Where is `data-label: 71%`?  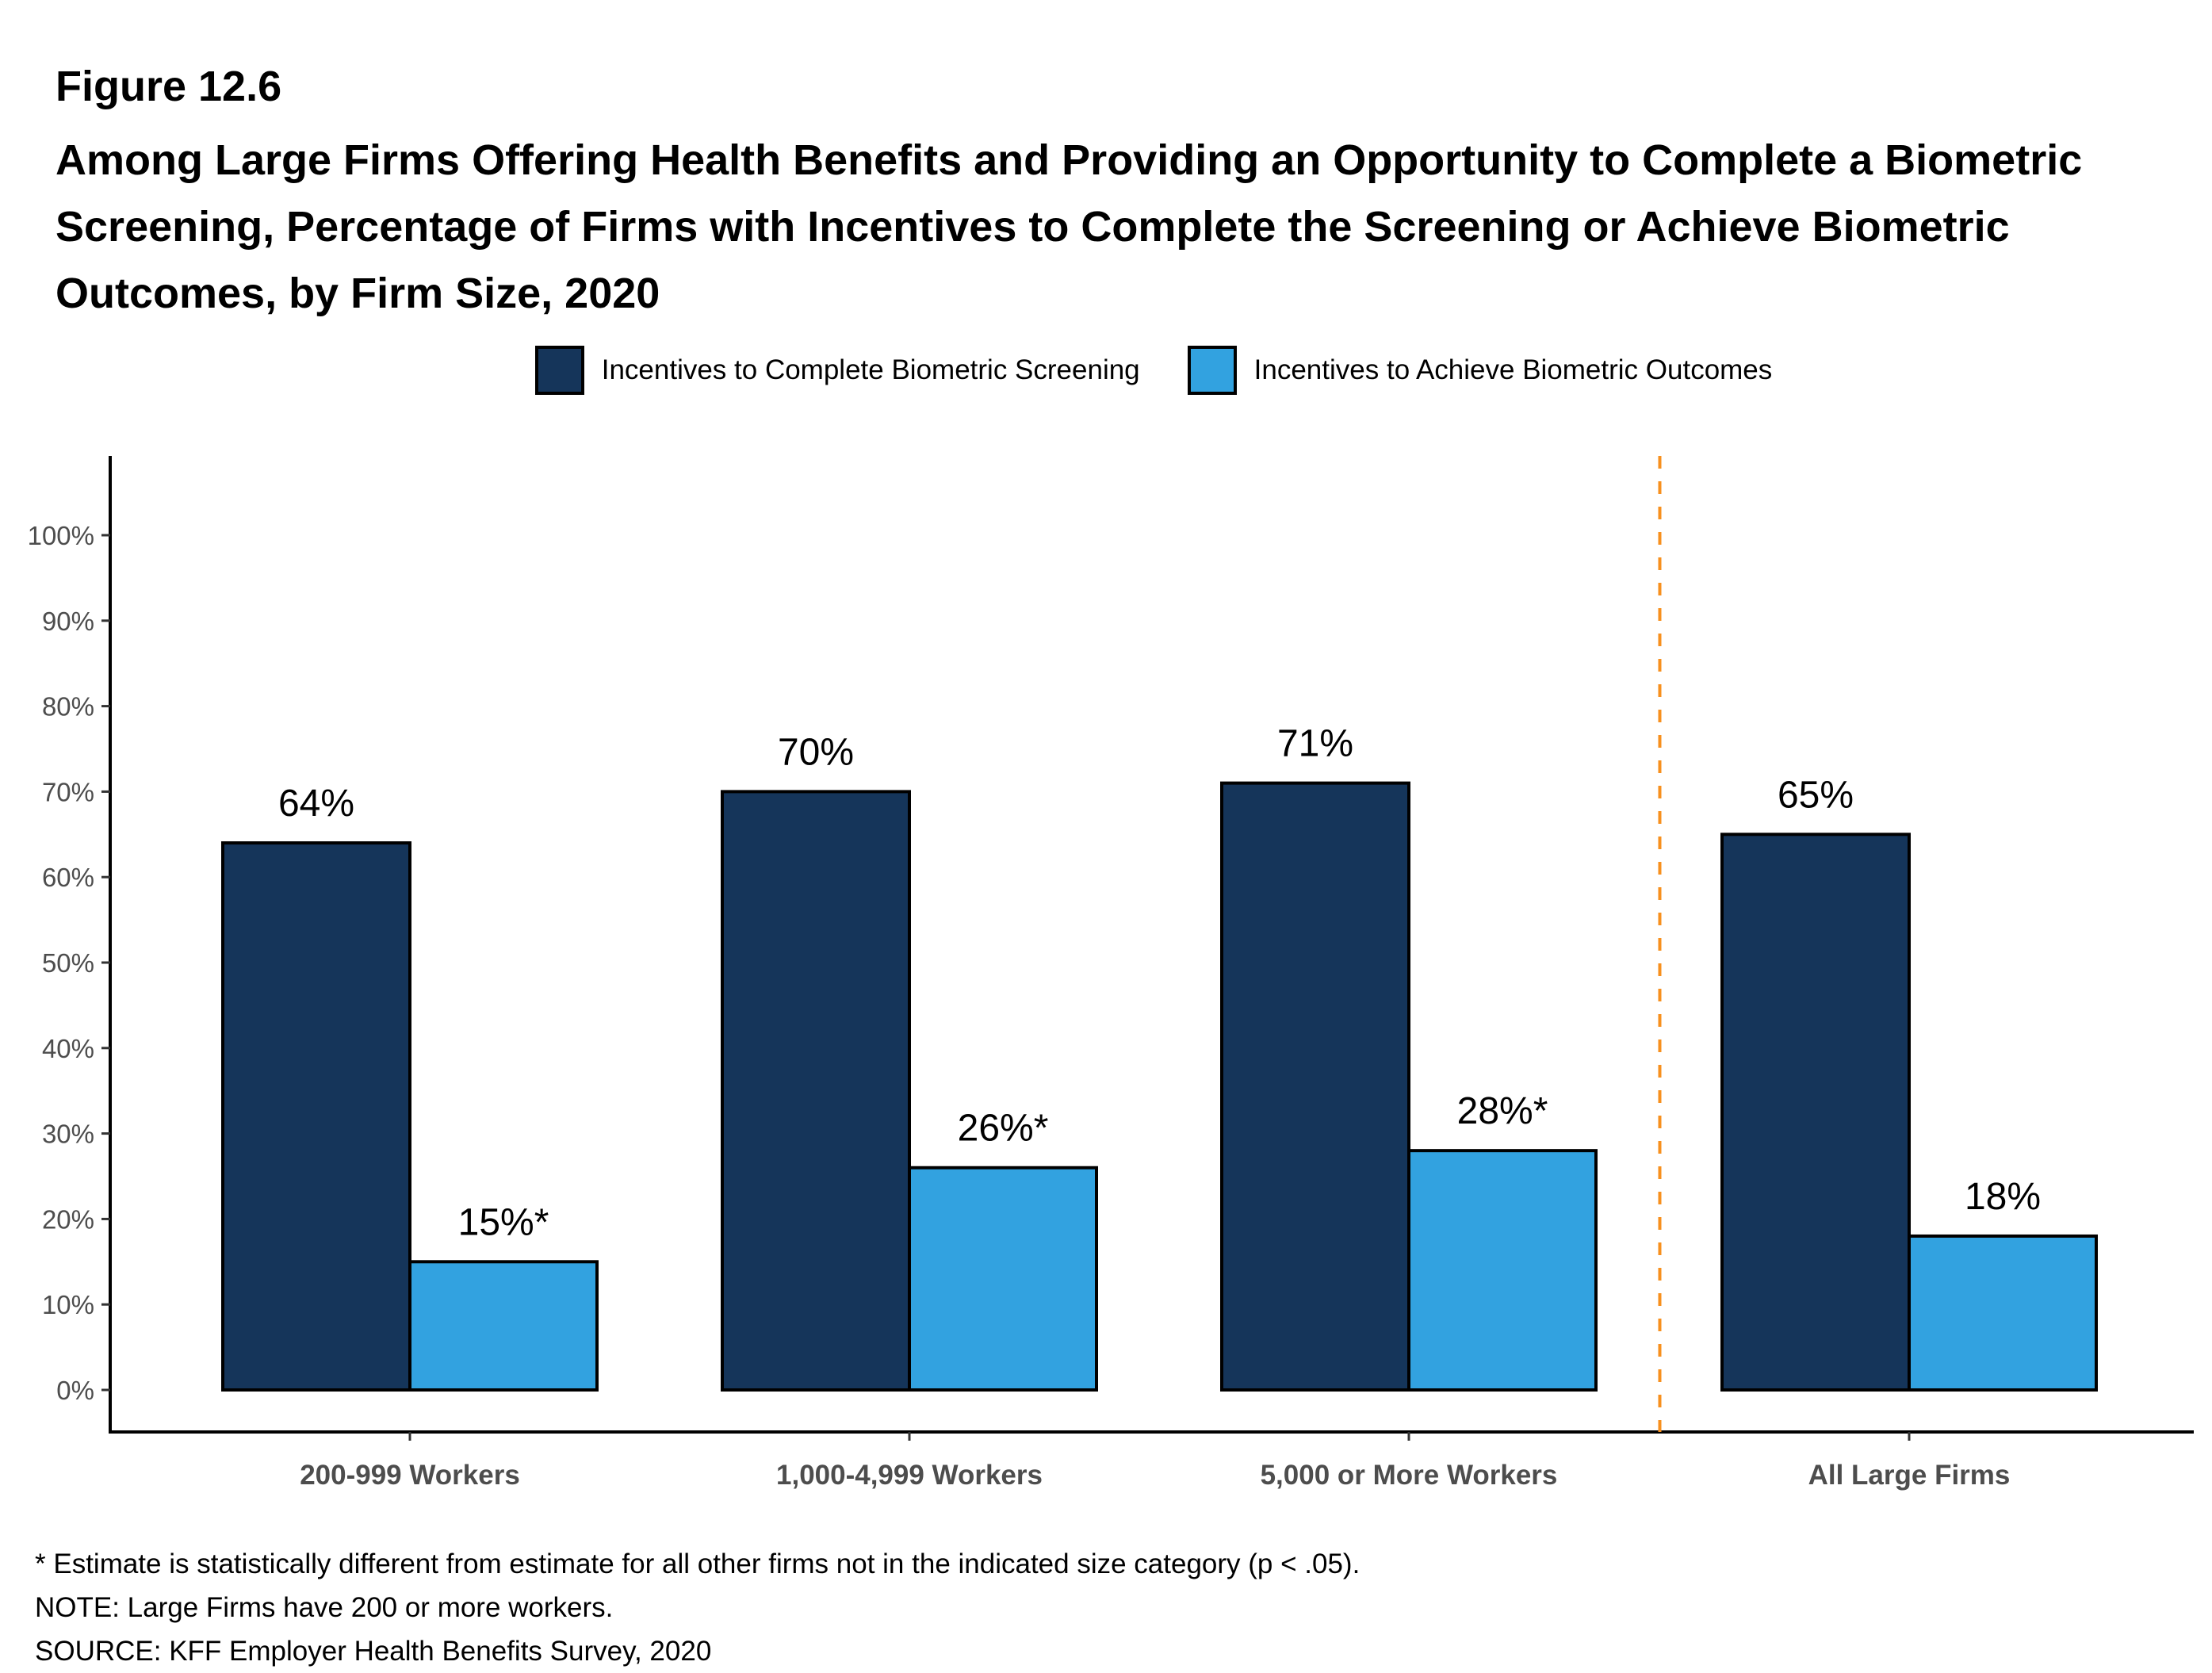
data-label: 71% is located at coordinates (1315, 744).